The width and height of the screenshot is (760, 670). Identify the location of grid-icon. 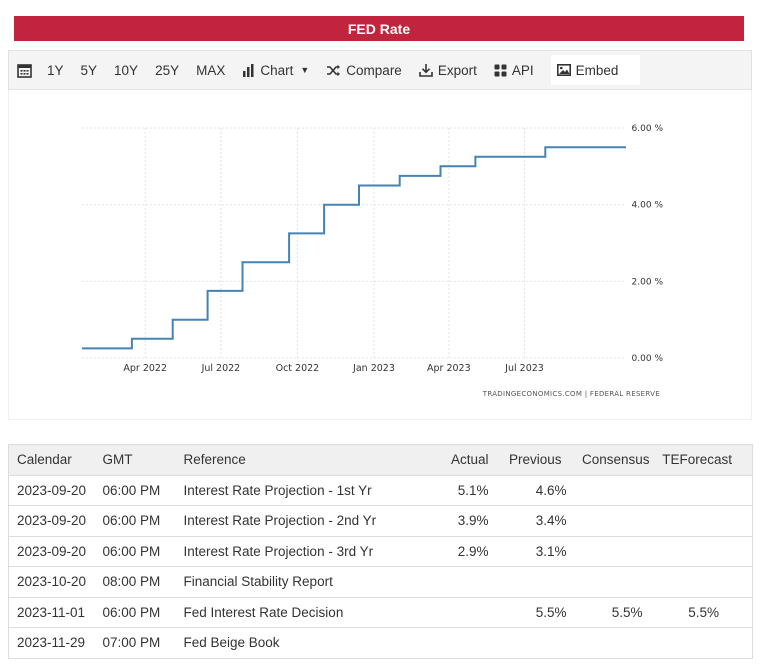
(500, 70).